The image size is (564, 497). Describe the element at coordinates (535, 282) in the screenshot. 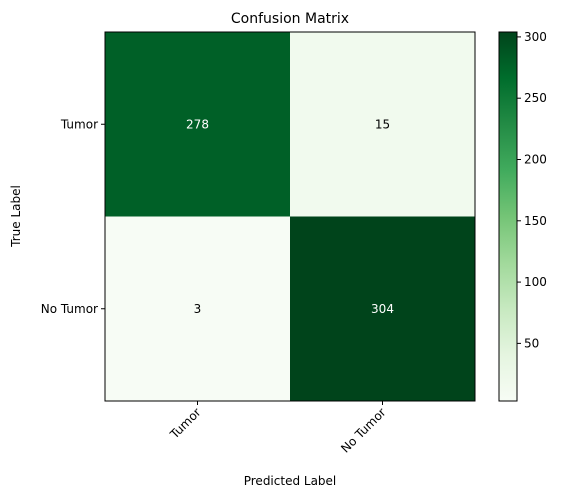

I see `colorbar-tick-label: 100` at that location.